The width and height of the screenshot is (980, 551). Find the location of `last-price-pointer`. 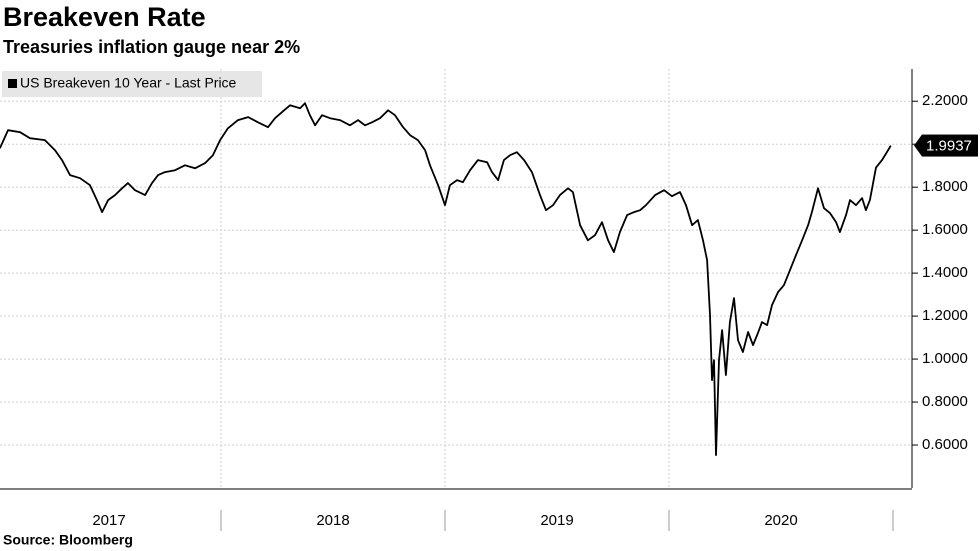

last-price-pointer is located at coordinates (918, 145).